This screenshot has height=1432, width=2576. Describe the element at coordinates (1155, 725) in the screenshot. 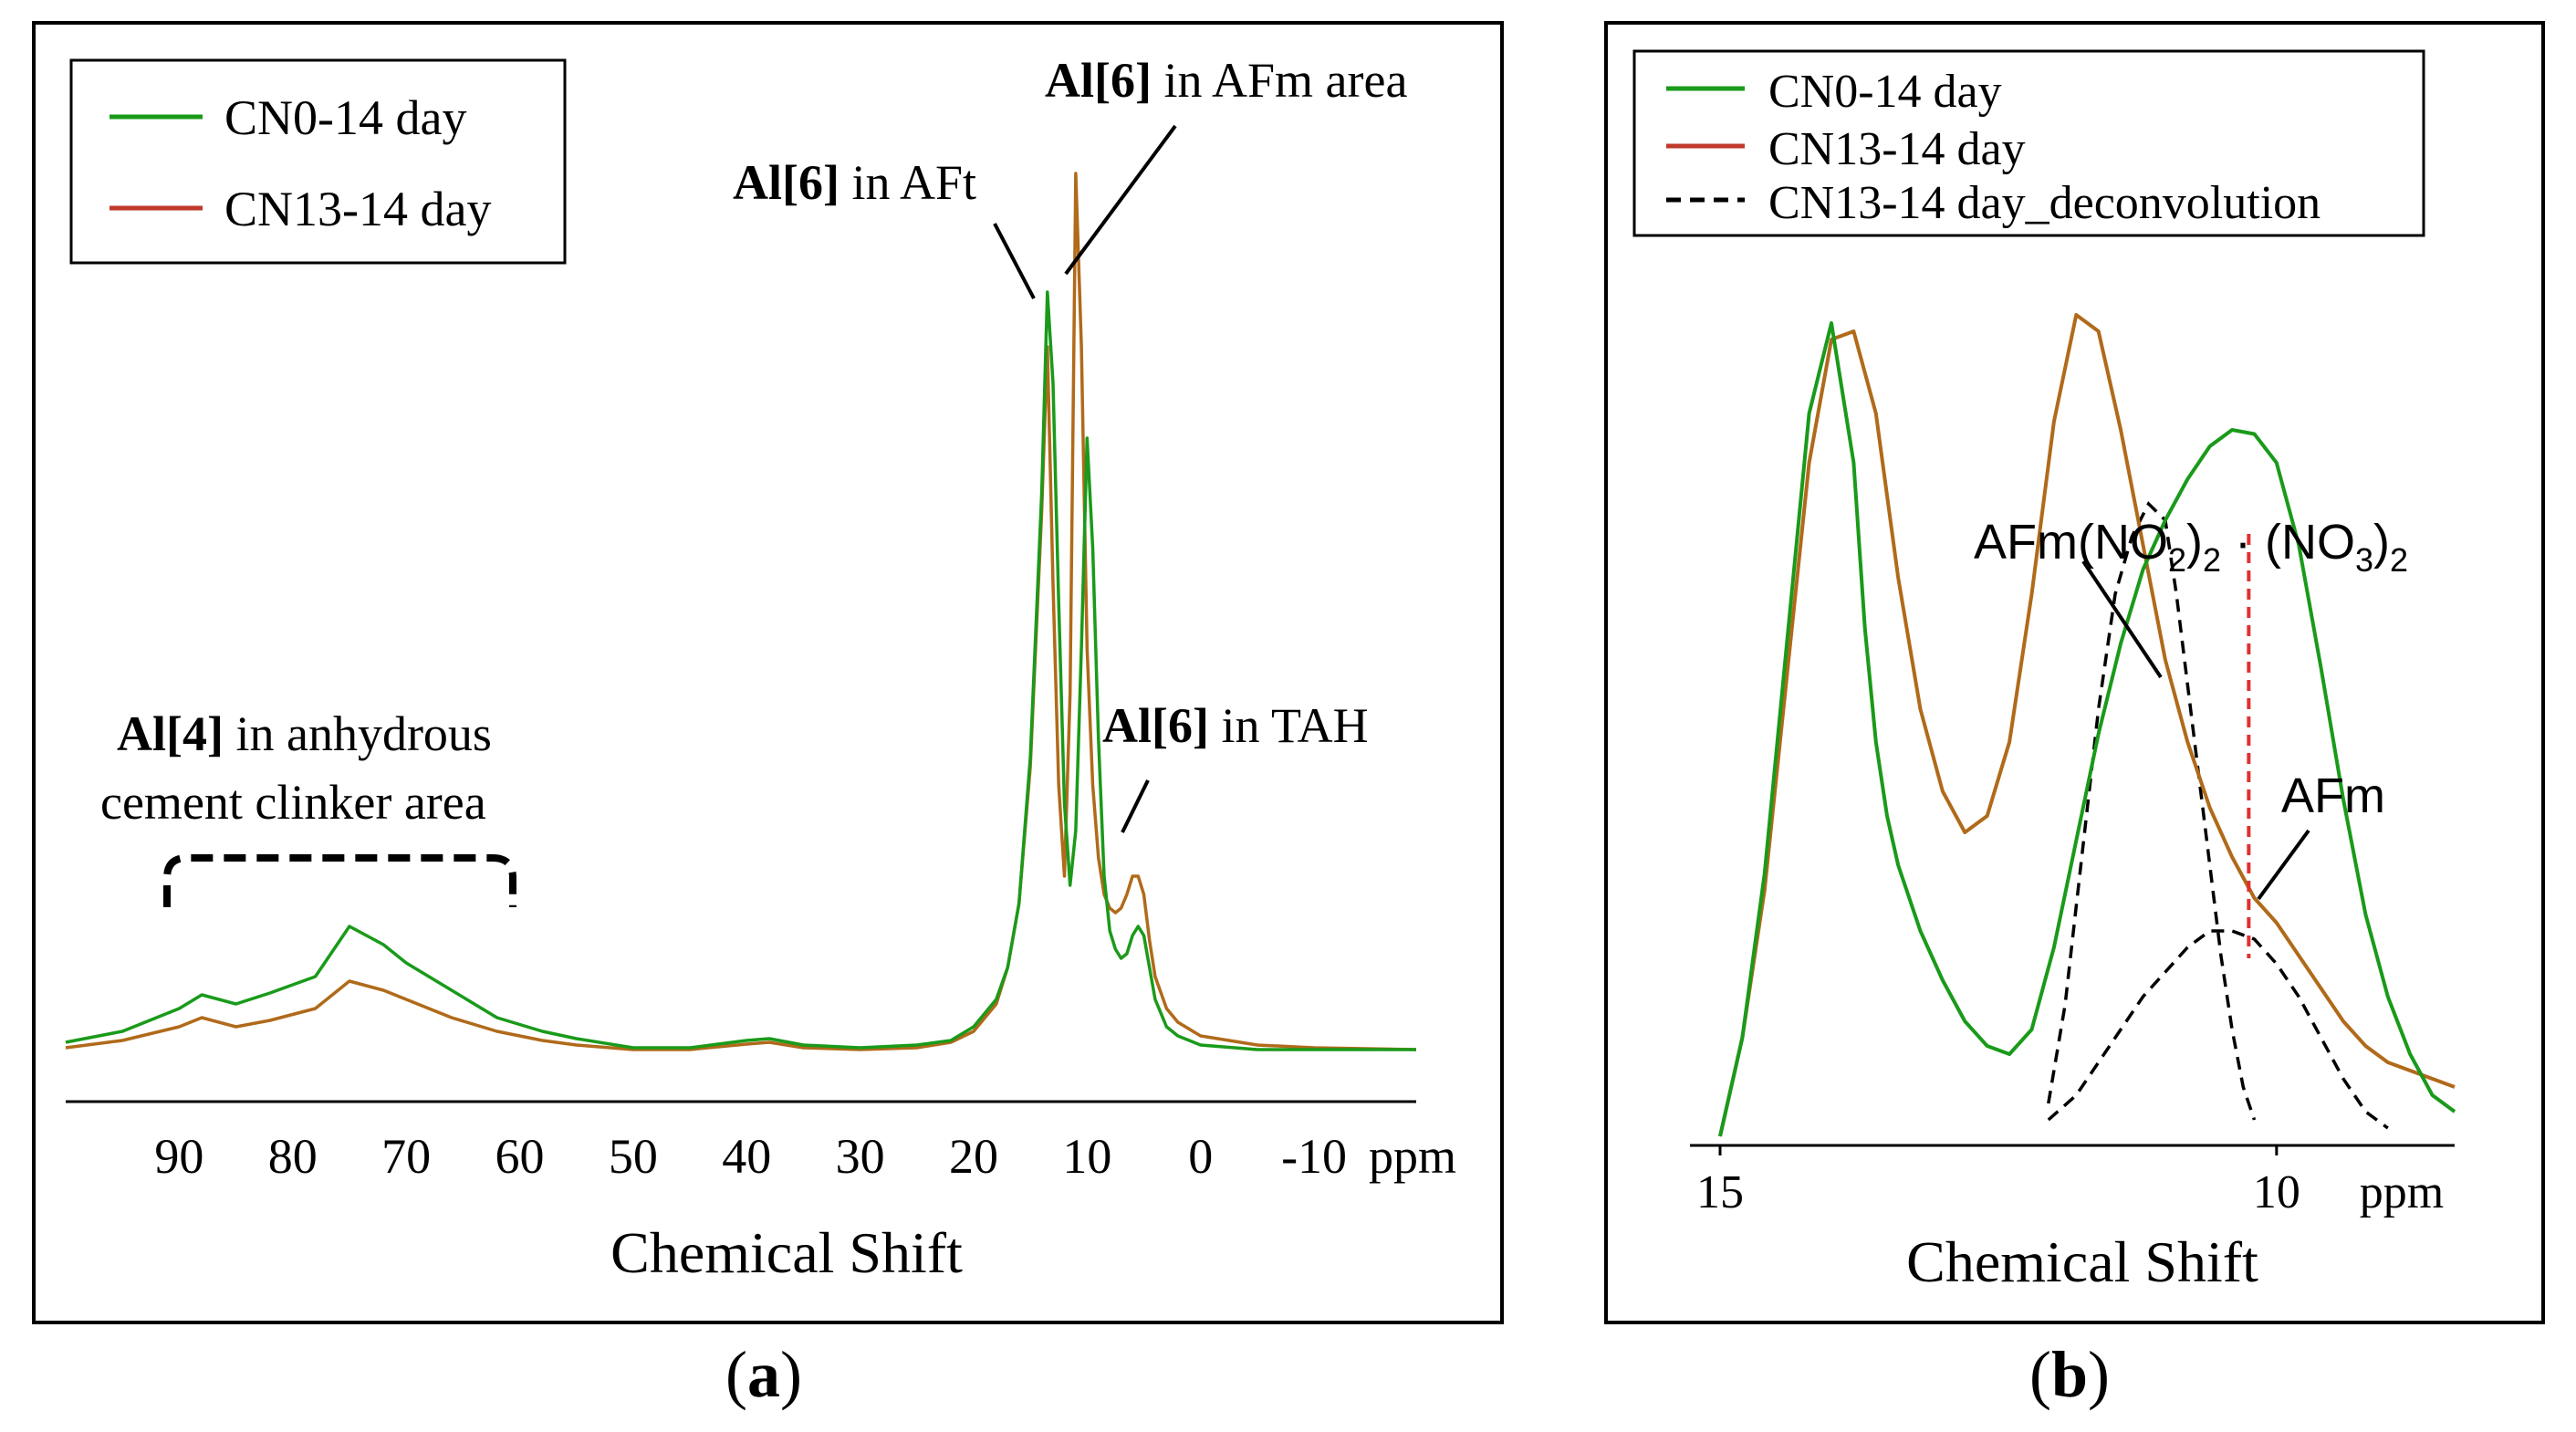

I see `annotation-al6-tah-bold: Al[6]` at that location.